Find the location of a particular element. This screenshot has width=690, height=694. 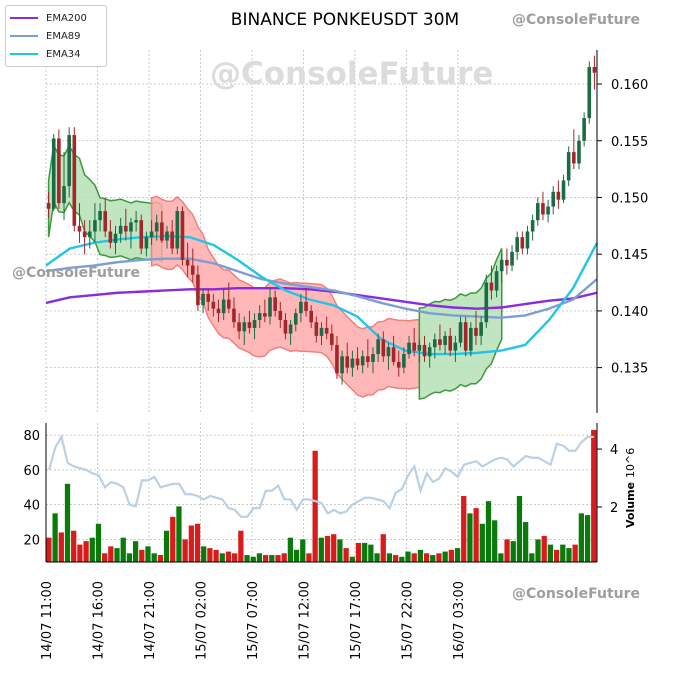

time-tick-label: 15/07 02:00 is located at coordinates (201, 620).